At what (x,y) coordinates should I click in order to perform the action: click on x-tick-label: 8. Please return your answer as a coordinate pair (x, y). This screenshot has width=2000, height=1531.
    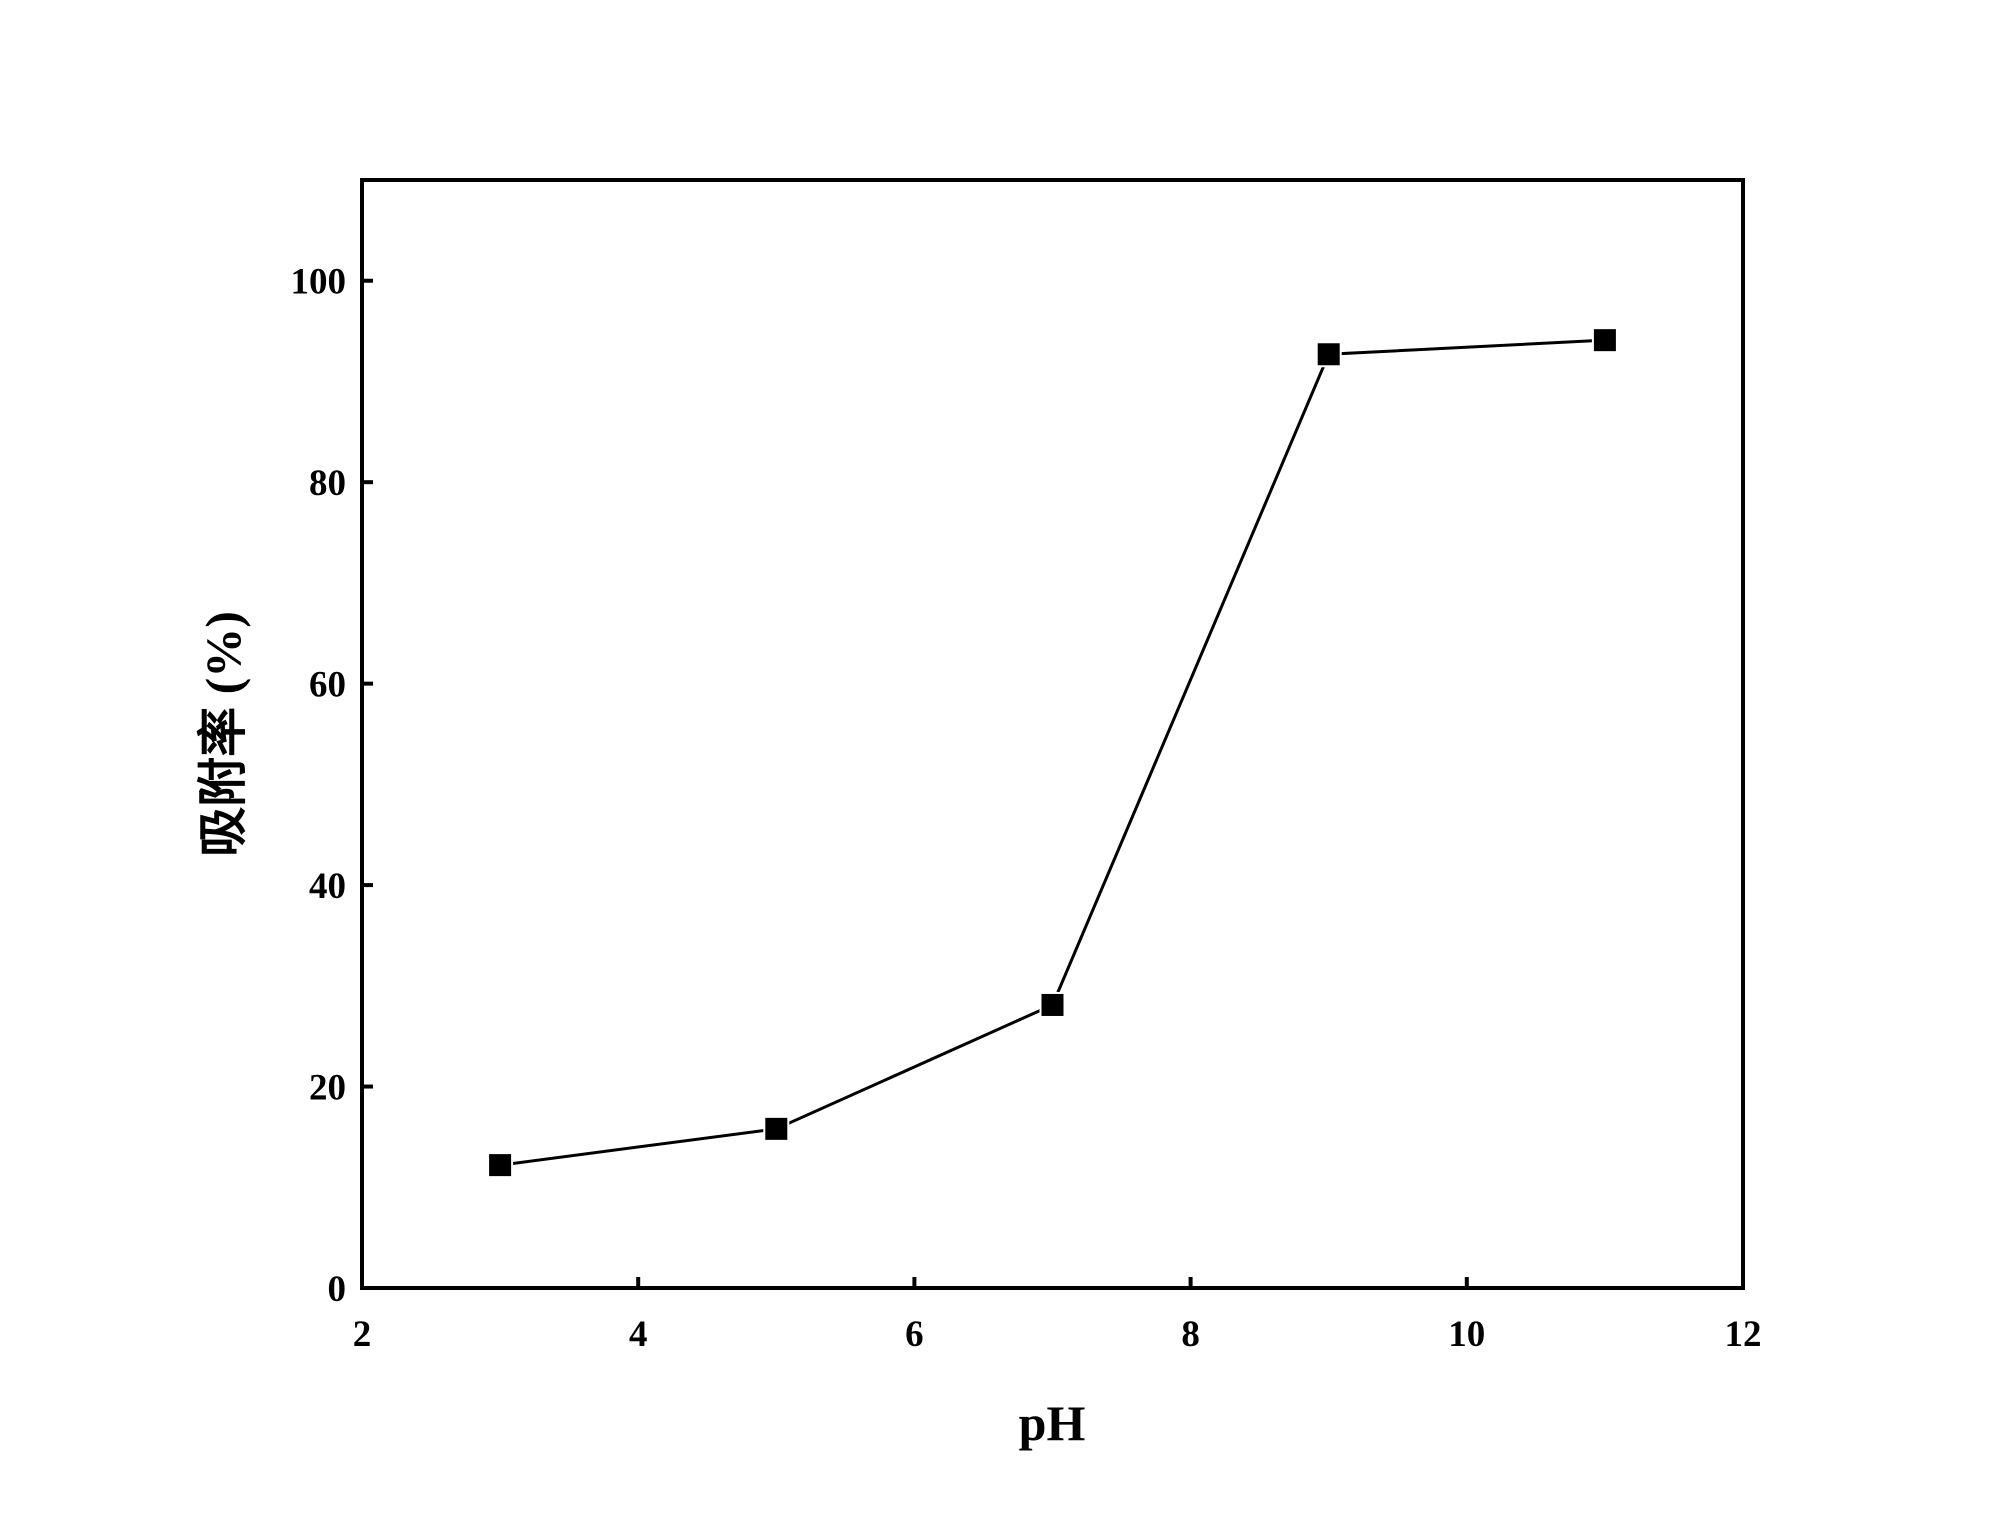
    Looking at the image, I should click on (1190, 1334).